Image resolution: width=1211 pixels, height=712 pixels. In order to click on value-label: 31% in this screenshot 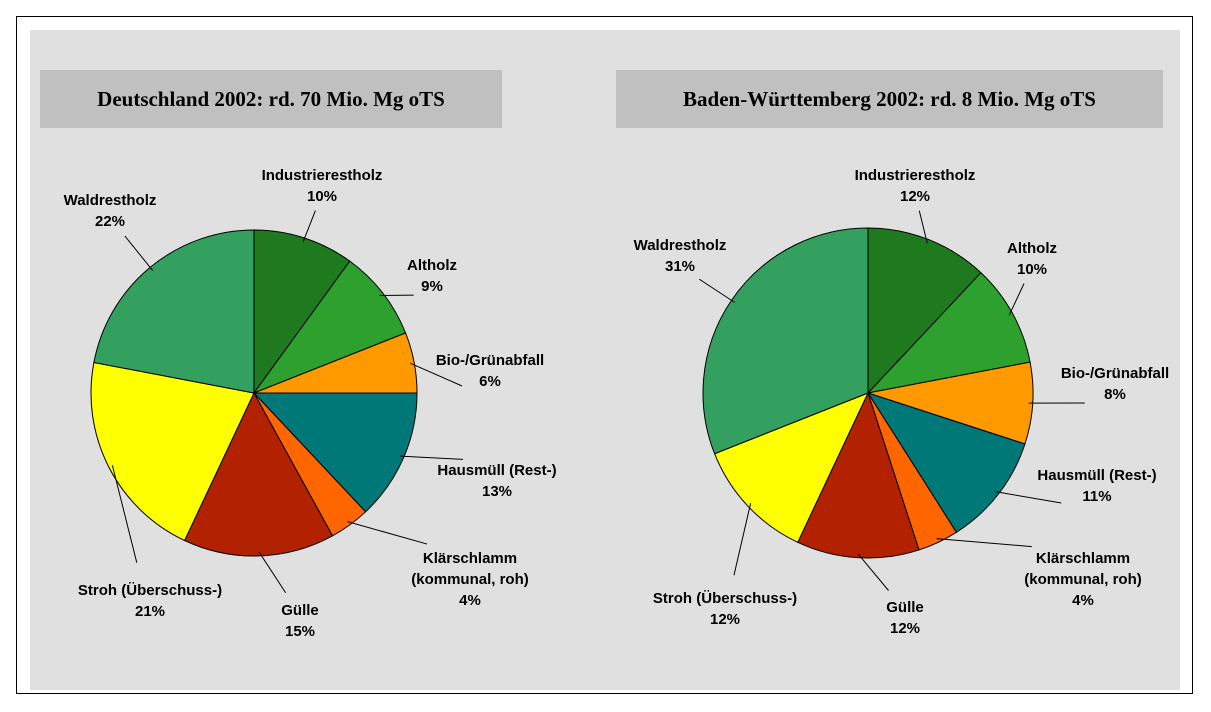, I will do `click(680, 266)`.